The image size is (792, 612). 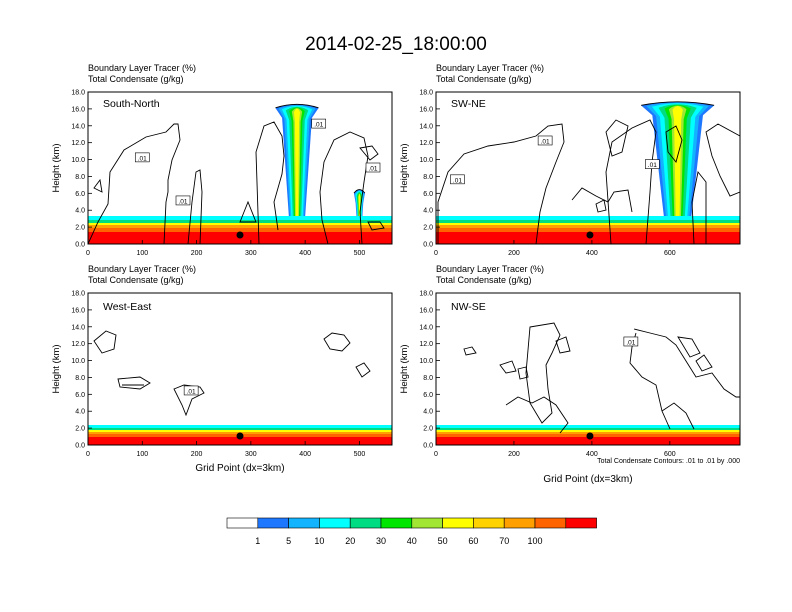 What do you see at coordinates (251, 253) in the screenshot?
I see `x-tick-label: 300` at bounding box center [251, 253].